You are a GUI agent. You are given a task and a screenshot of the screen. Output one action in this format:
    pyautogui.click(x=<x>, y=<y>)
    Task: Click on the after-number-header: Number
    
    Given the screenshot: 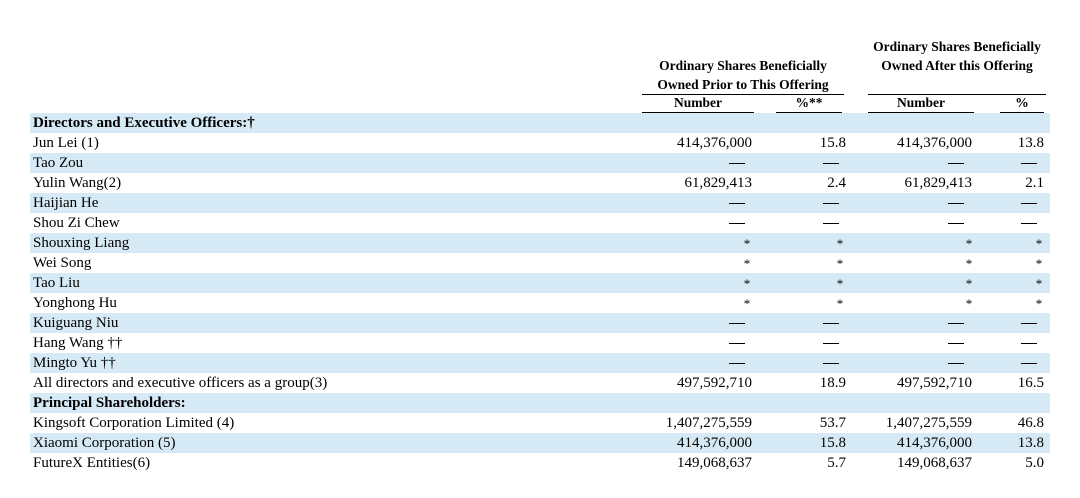 What is the action you would take?
    pyautogui.click(x=921, y=102)
    